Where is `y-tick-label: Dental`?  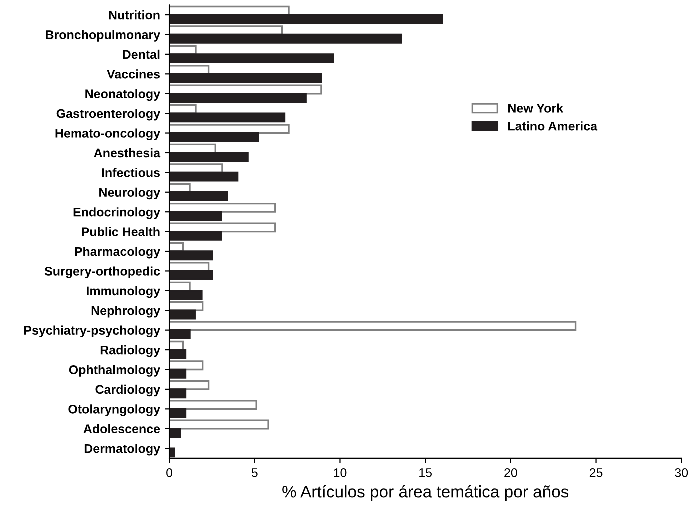 y-tick-label: Dental is located at coordinates (141, 55).